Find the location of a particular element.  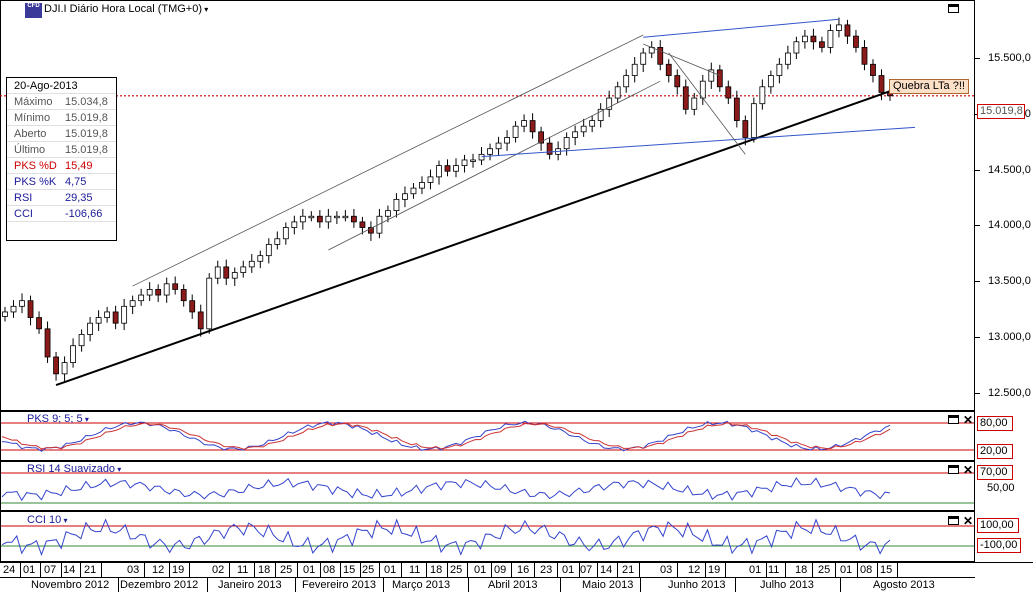

annotation-label: Quebra LTa ?!! is located at coordinates (929, 86).